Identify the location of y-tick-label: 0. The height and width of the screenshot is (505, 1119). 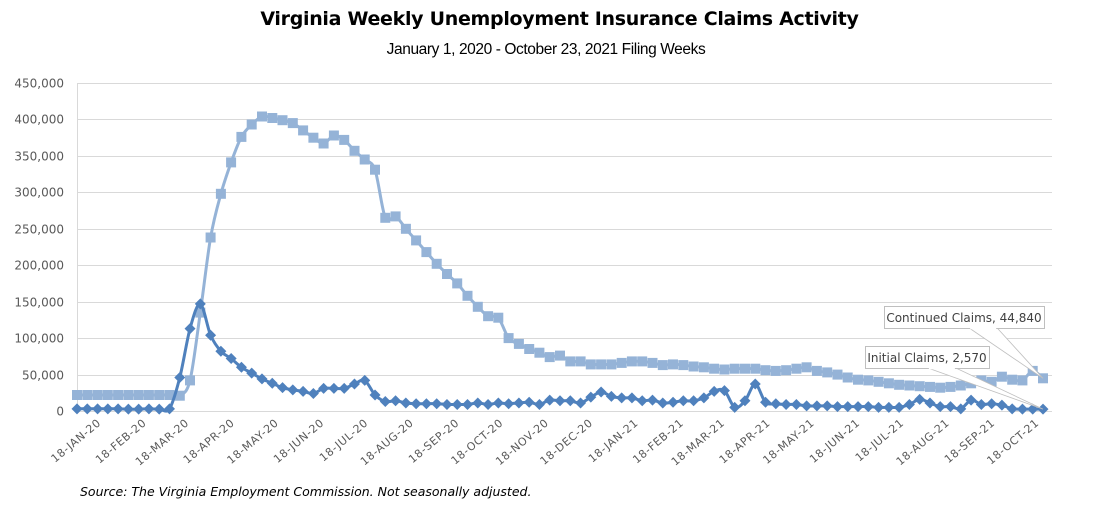
(60, 412).